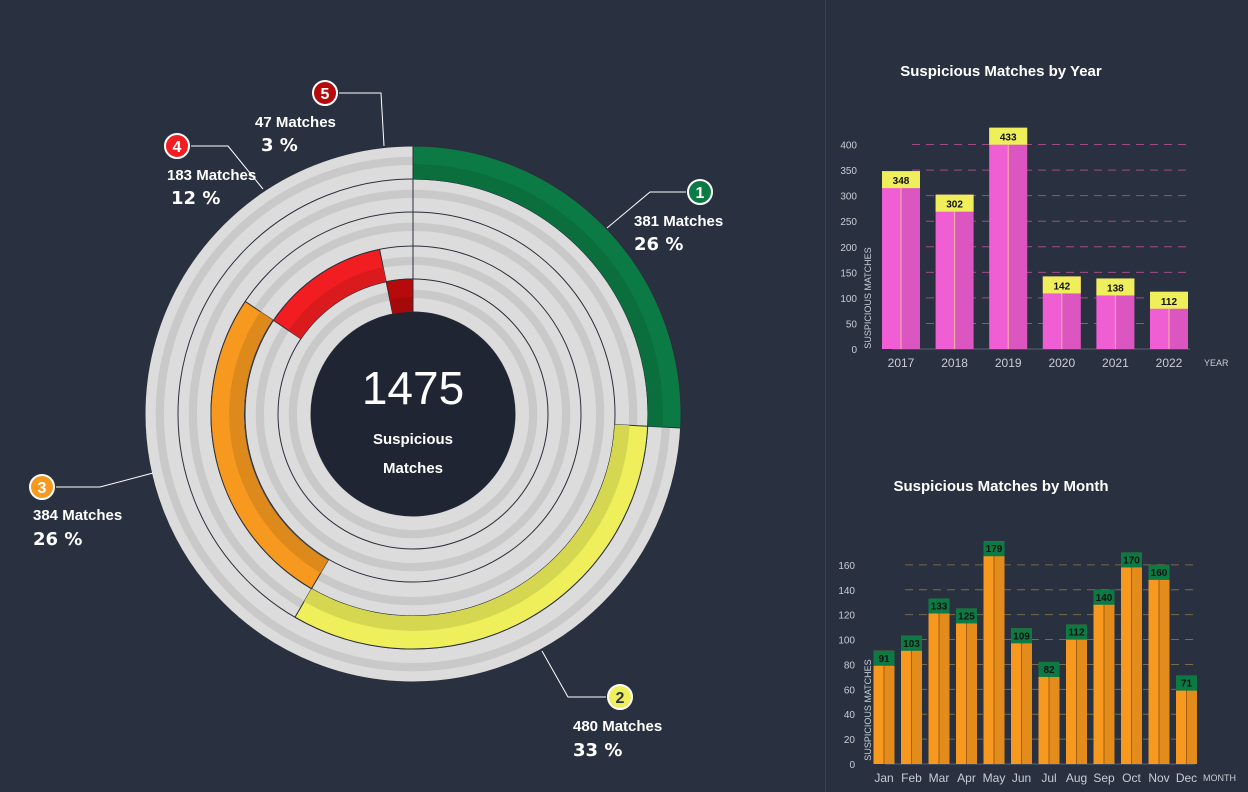 The height and width of the screenshot is (792, 1248). Describe the element at coordinates (1216, 363) in the screenshot. I see `year-x-axis-label: YEAR` at that location.